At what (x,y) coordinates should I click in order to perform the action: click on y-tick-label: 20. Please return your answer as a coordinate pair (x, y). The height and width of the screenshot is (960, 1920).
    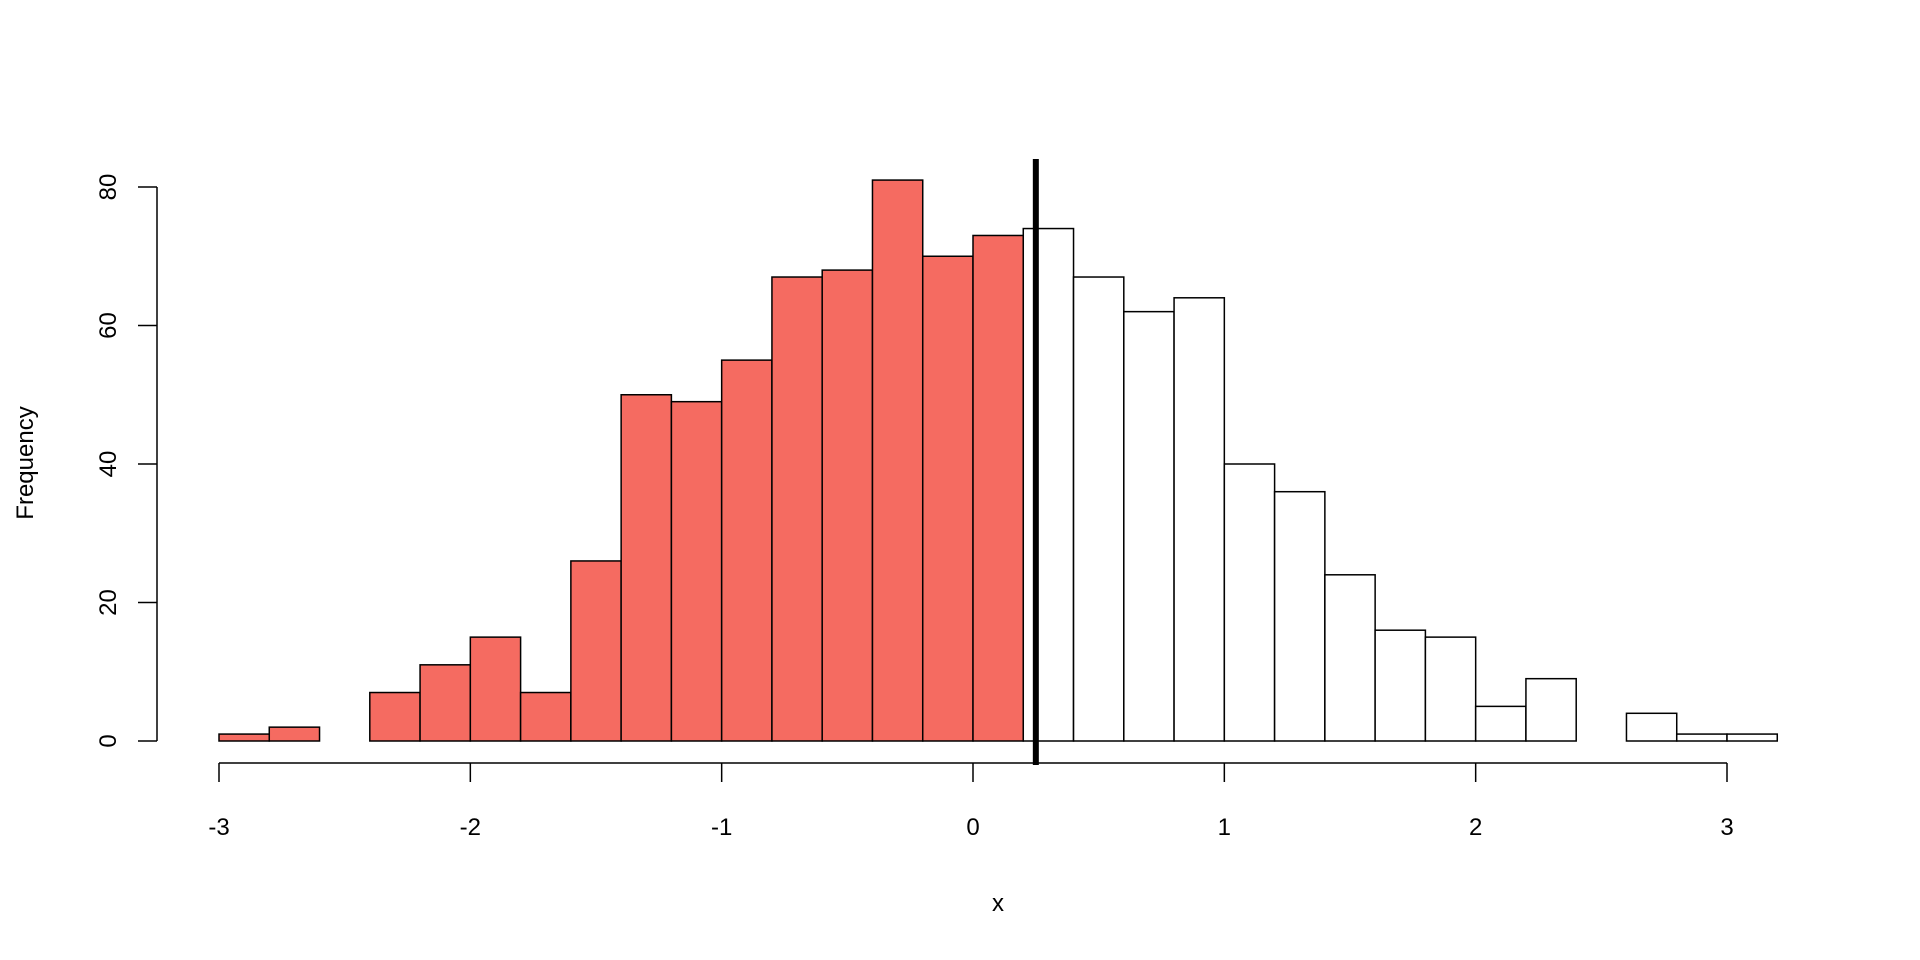
    Looking at the image, I should click on (108, 602).